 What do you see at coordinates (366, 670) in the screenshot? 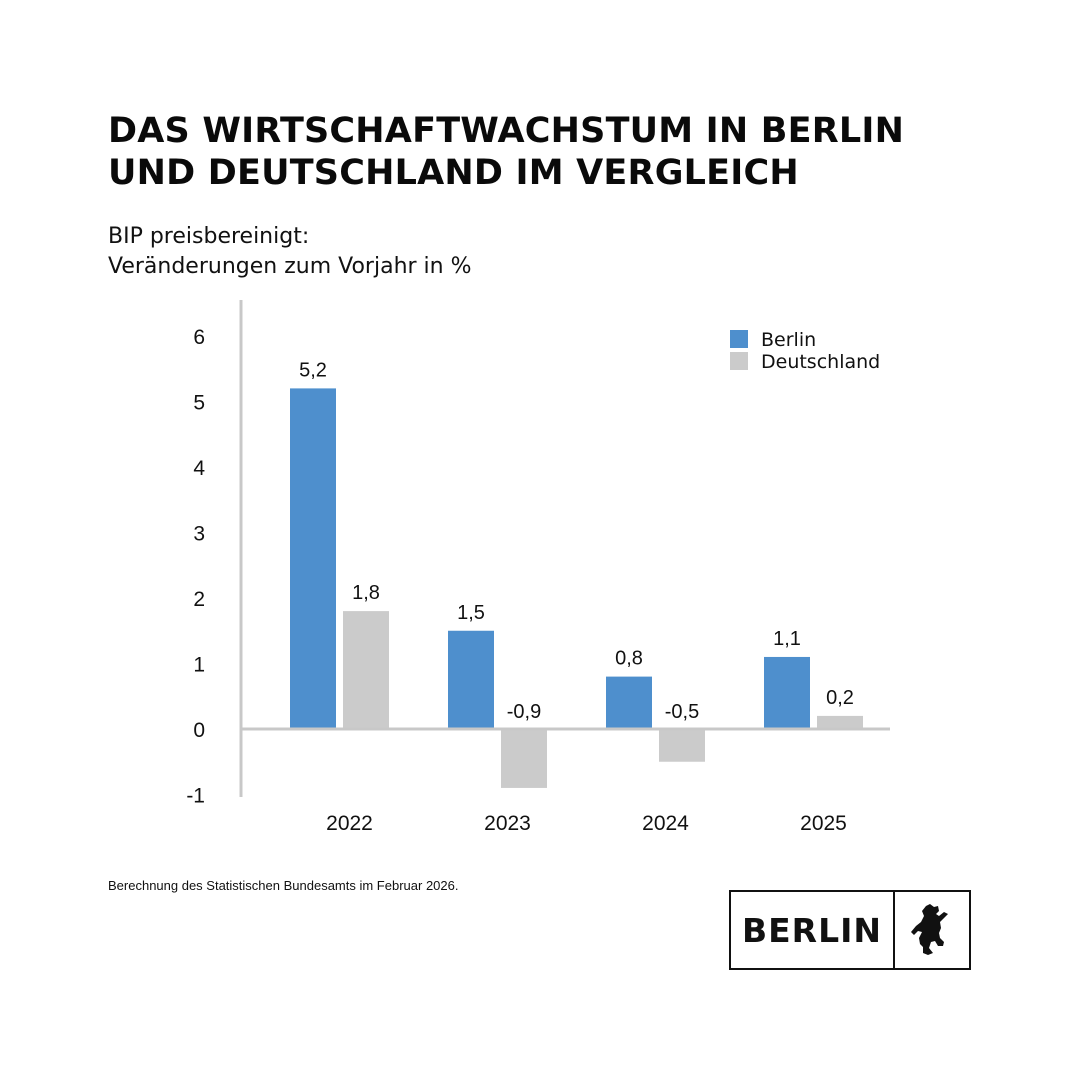
I see `bar-deutschland-2022` at bounding box center [366, 670].